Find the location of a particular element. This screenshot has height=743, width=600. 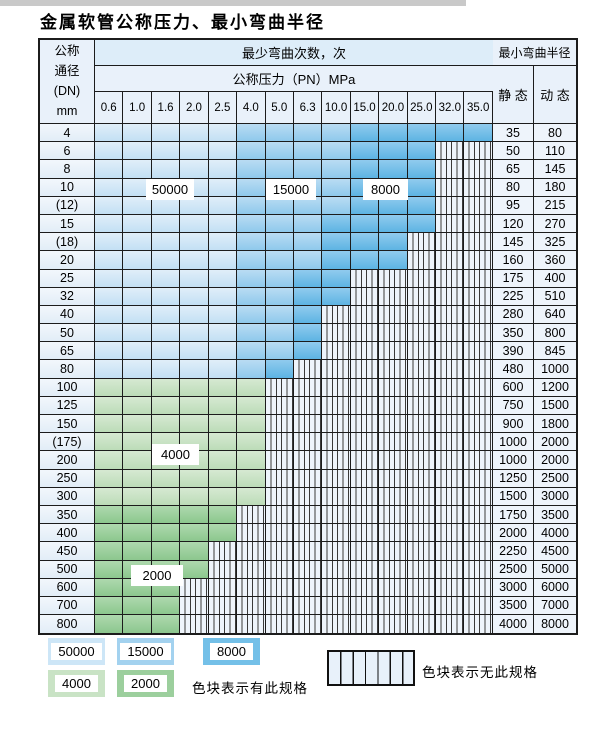

static-radius-cell: 3500 is located at coordinates (513, 606).